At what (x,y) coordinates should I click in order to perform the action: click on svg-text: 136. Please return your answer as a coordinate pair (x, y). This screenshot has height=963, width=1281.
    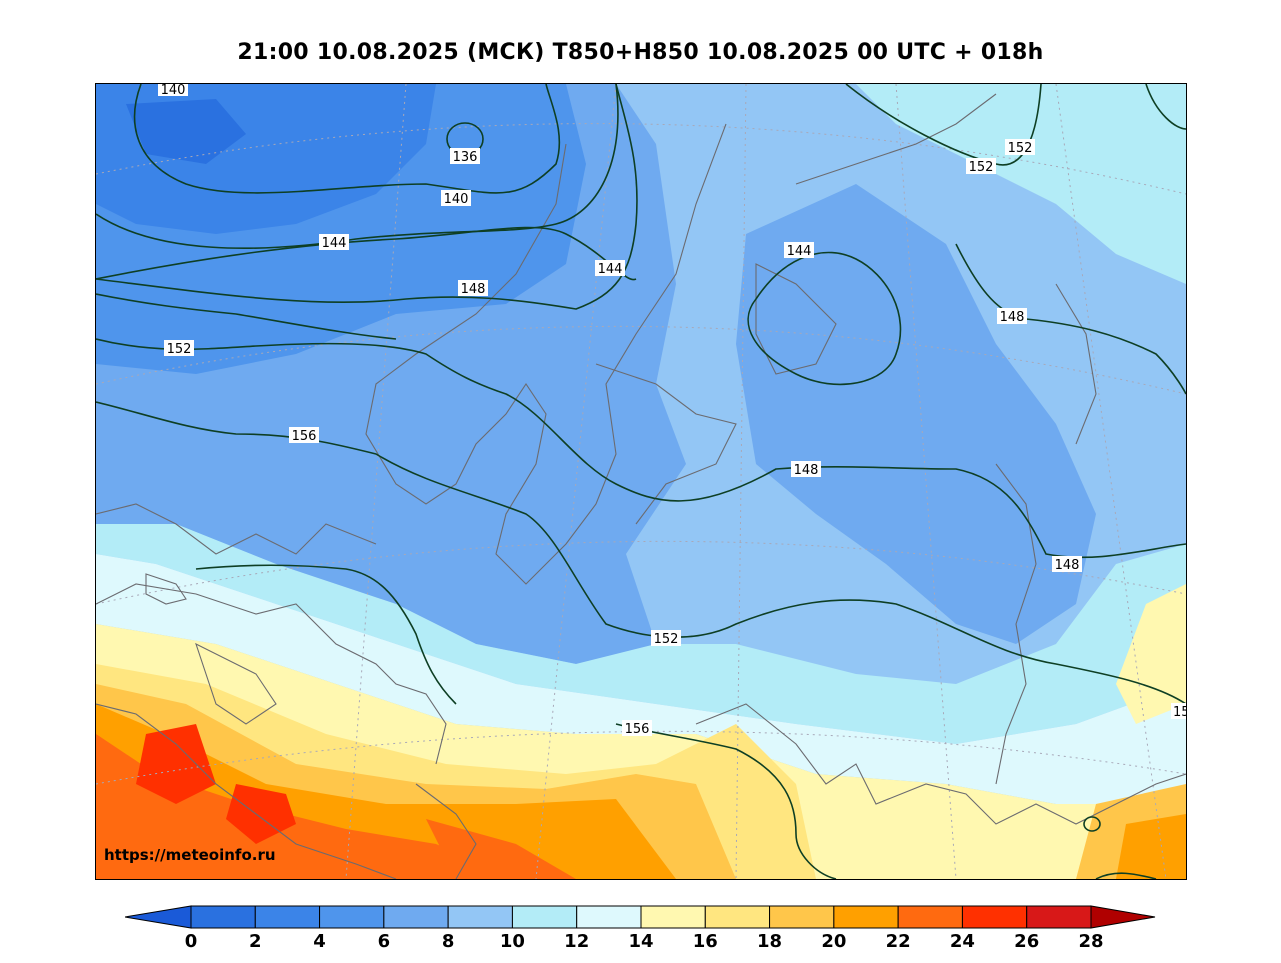
    Looking at the image, I should click on (465, 157).